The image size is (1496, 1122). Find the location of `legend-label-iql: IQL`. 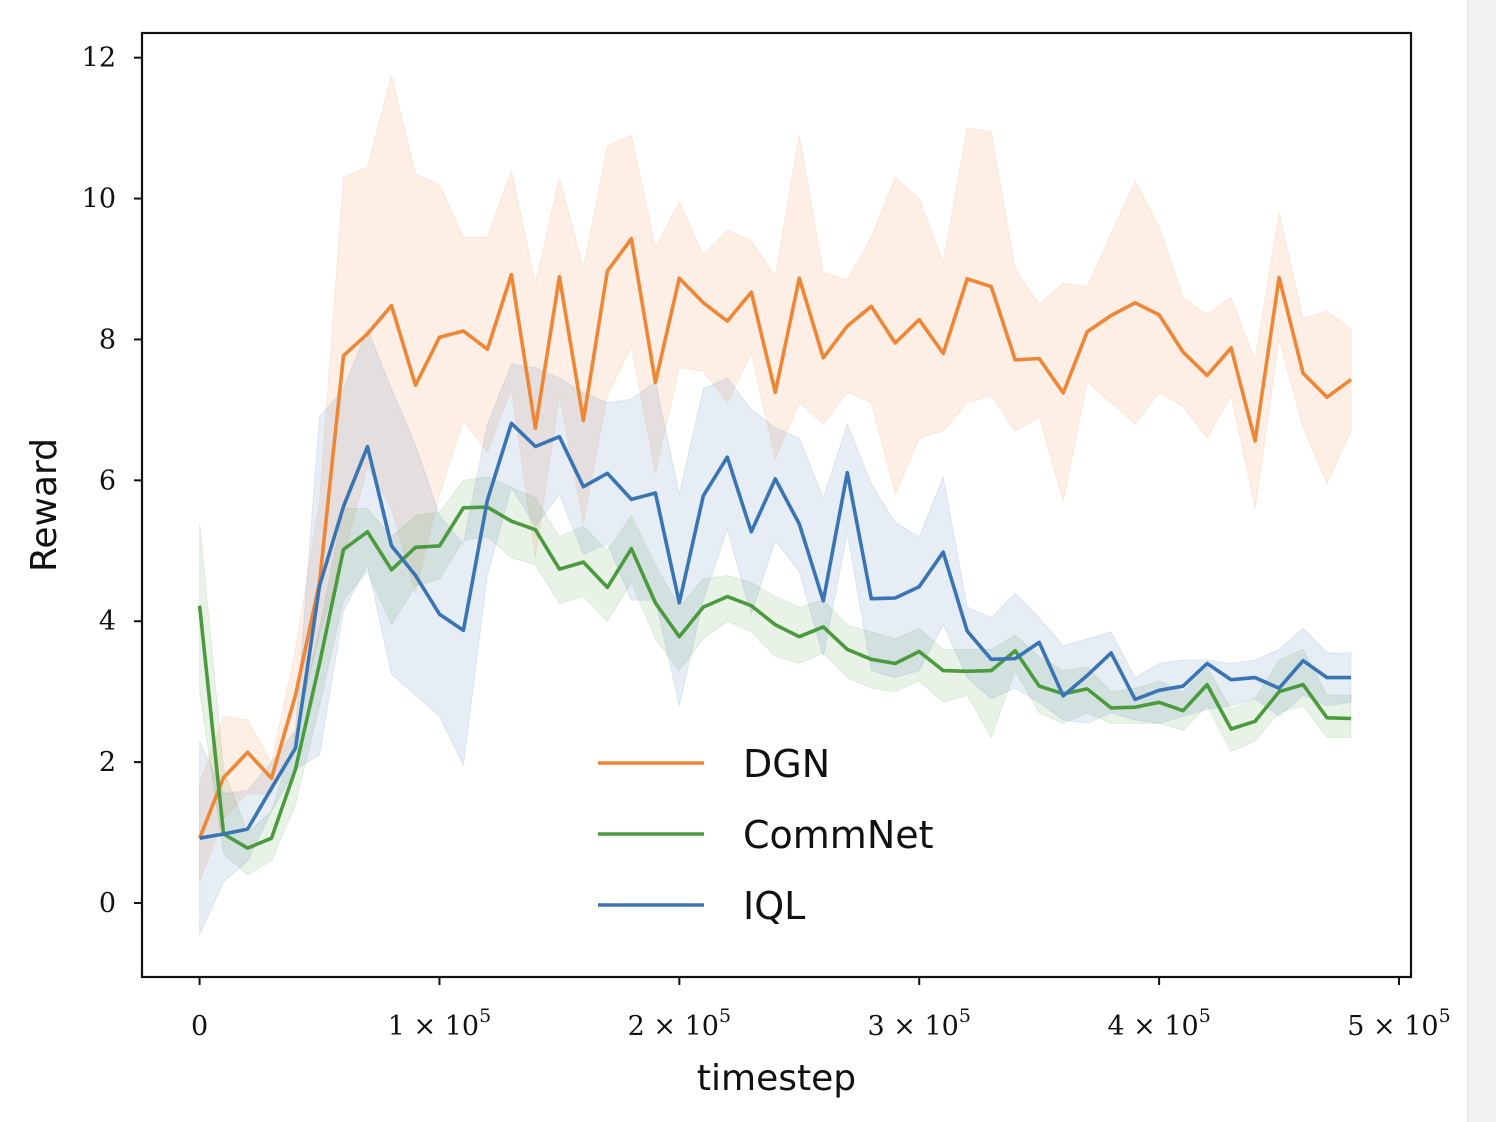

legend-label-iql: IQL is located at coordinates (774, 906).